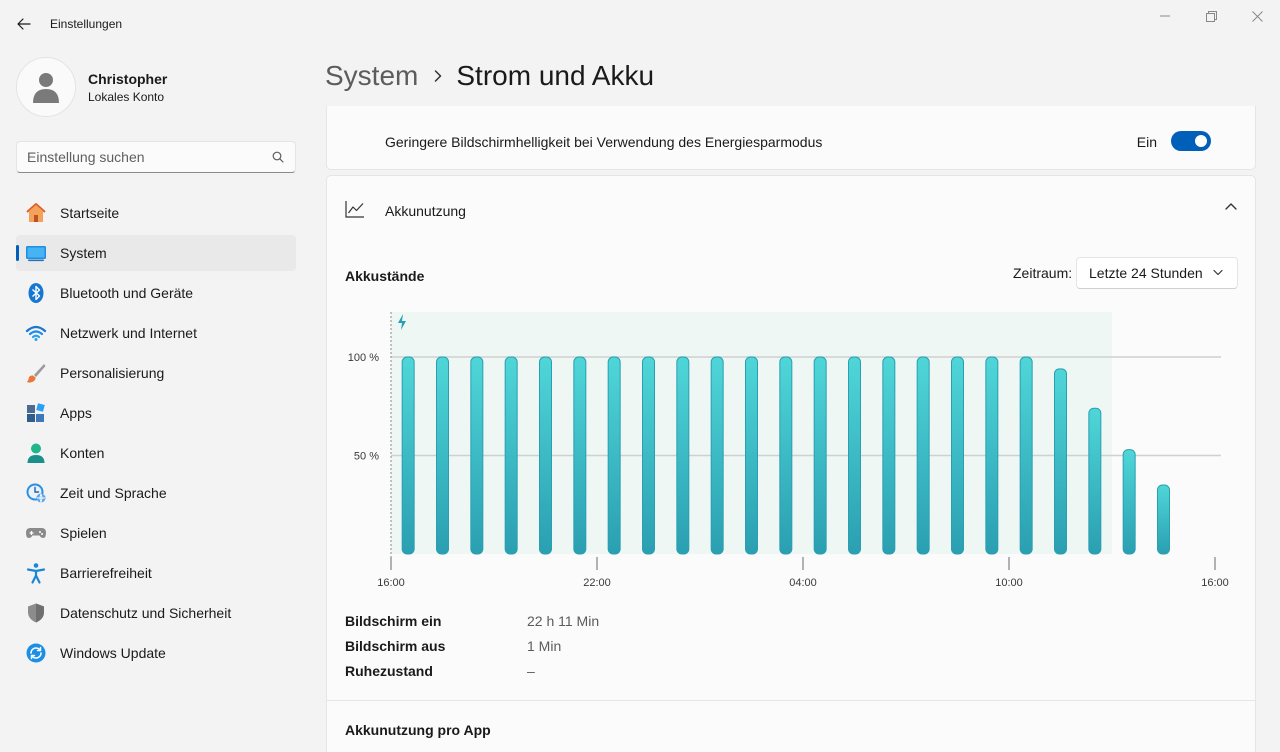 Image resolution: width=1280 pixels, height=752 pixels. I want to click on restore-button, so click(1211, 16).